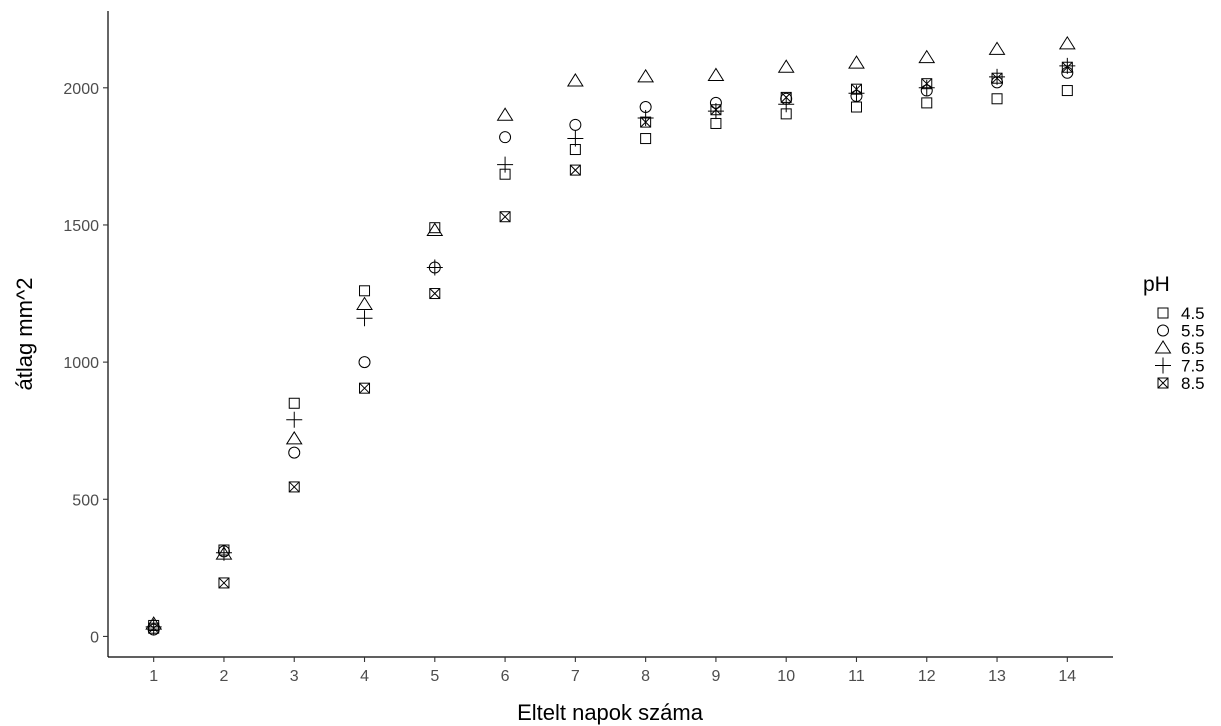  I want to click on legend-label: 5.5, so click(1193, 331).